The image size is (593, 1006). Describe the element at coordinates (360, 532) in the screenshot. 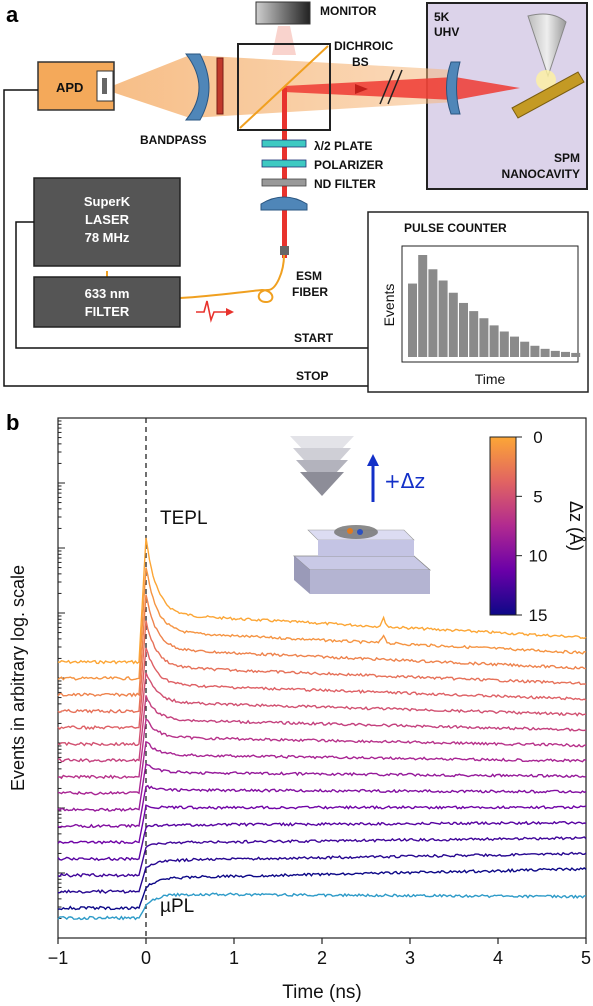

I see `molecule-atom-blue` at that location.